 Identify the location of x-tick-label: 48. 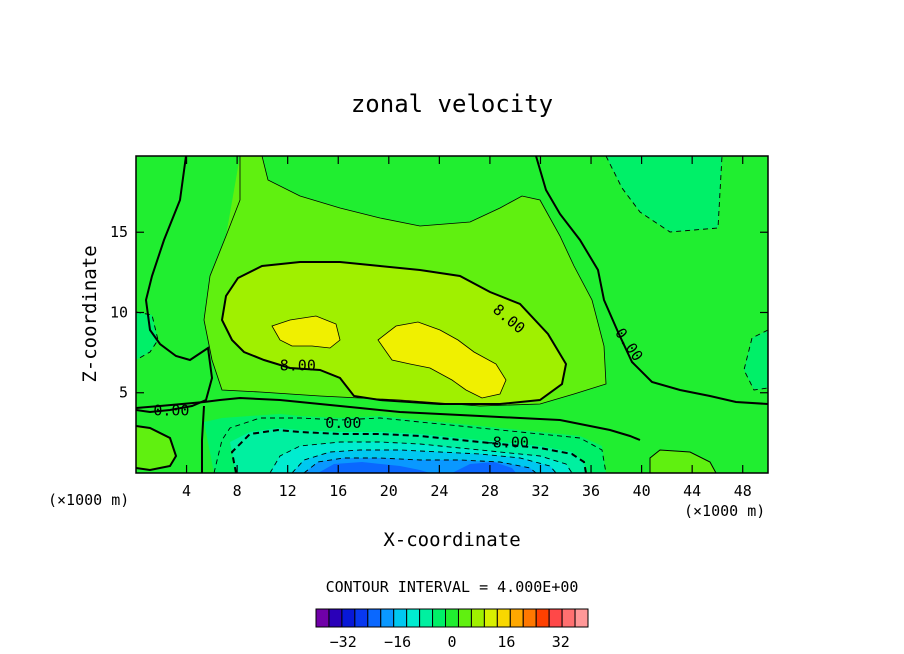
(743, 491).